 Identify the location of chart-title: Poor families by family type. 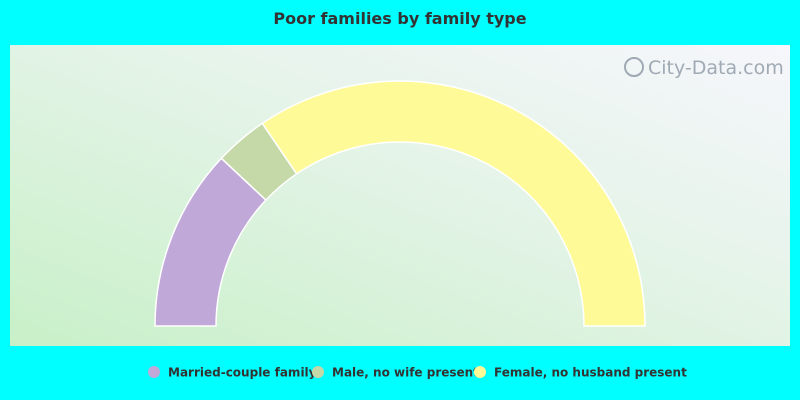
(399, 18).